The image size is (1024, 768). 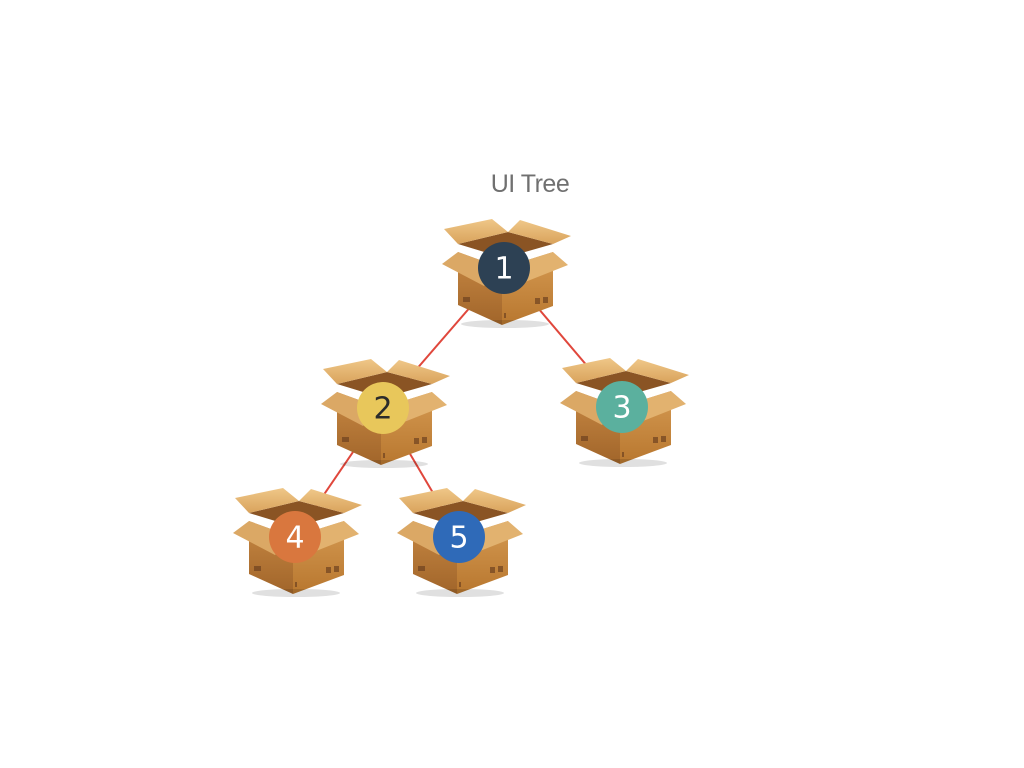 I want to click on tree-node-4: 4, so click(x=295, y=537).